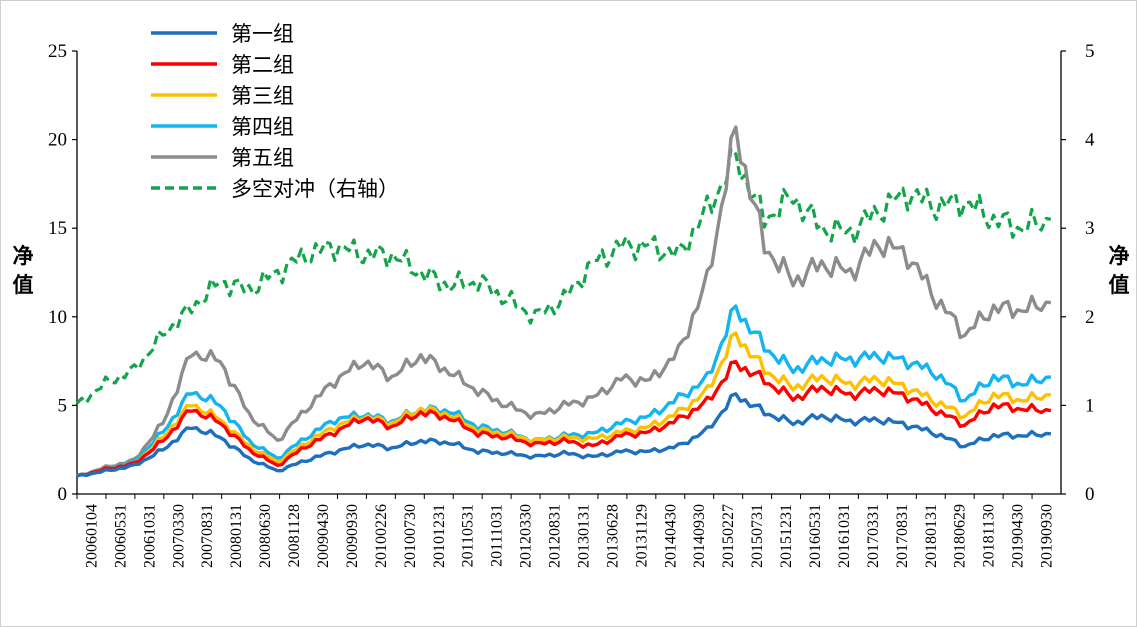  Describe the element at coordinates (728, 536) in the screenshot. I see `x-tick-label: 20150227` at that location.